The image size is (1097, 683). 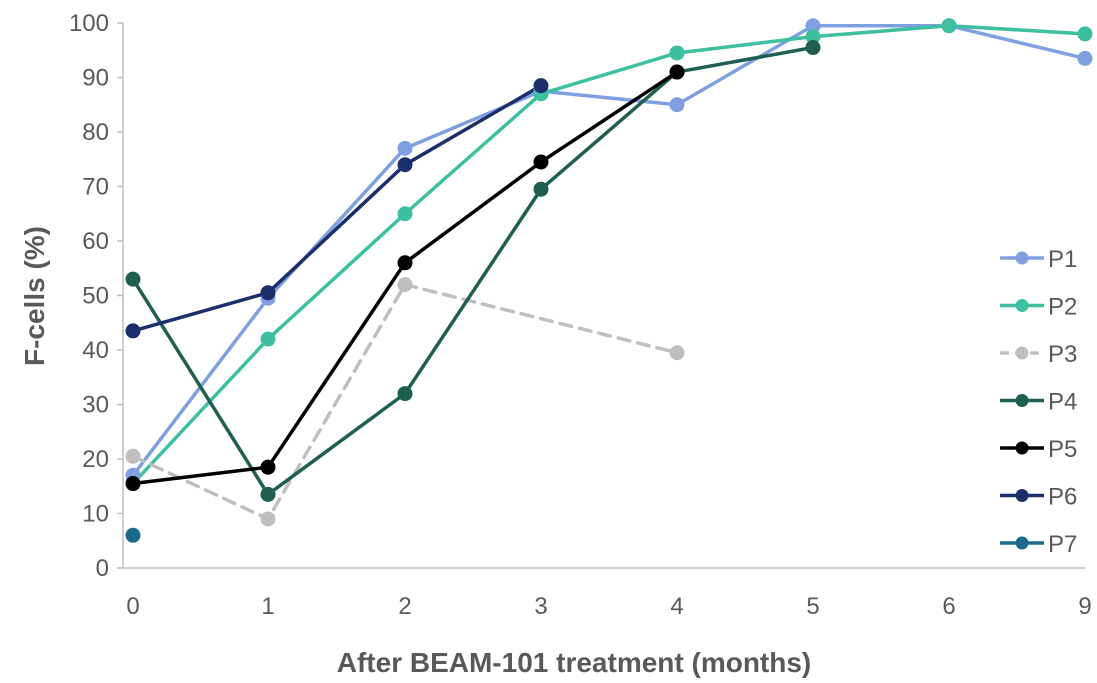 I want to click on legend-label-p1: P1, so click(x=1062, y=259).